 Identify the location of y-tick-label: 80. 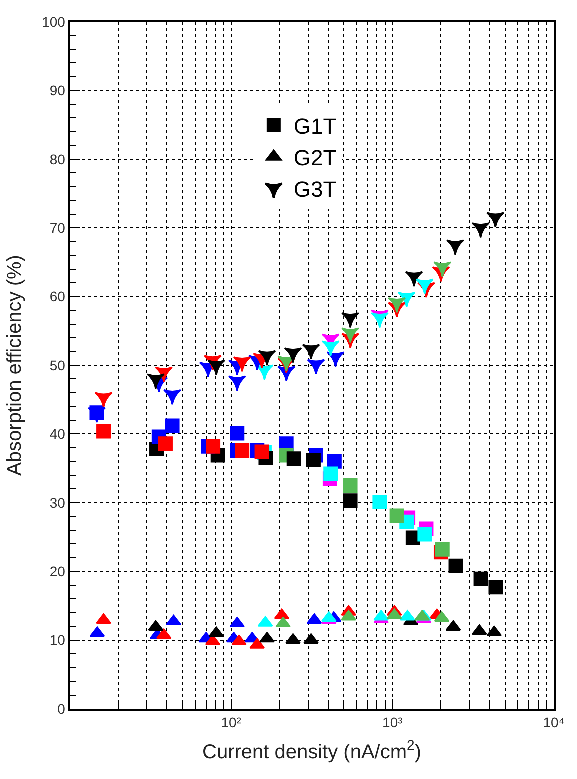
(58, 159).